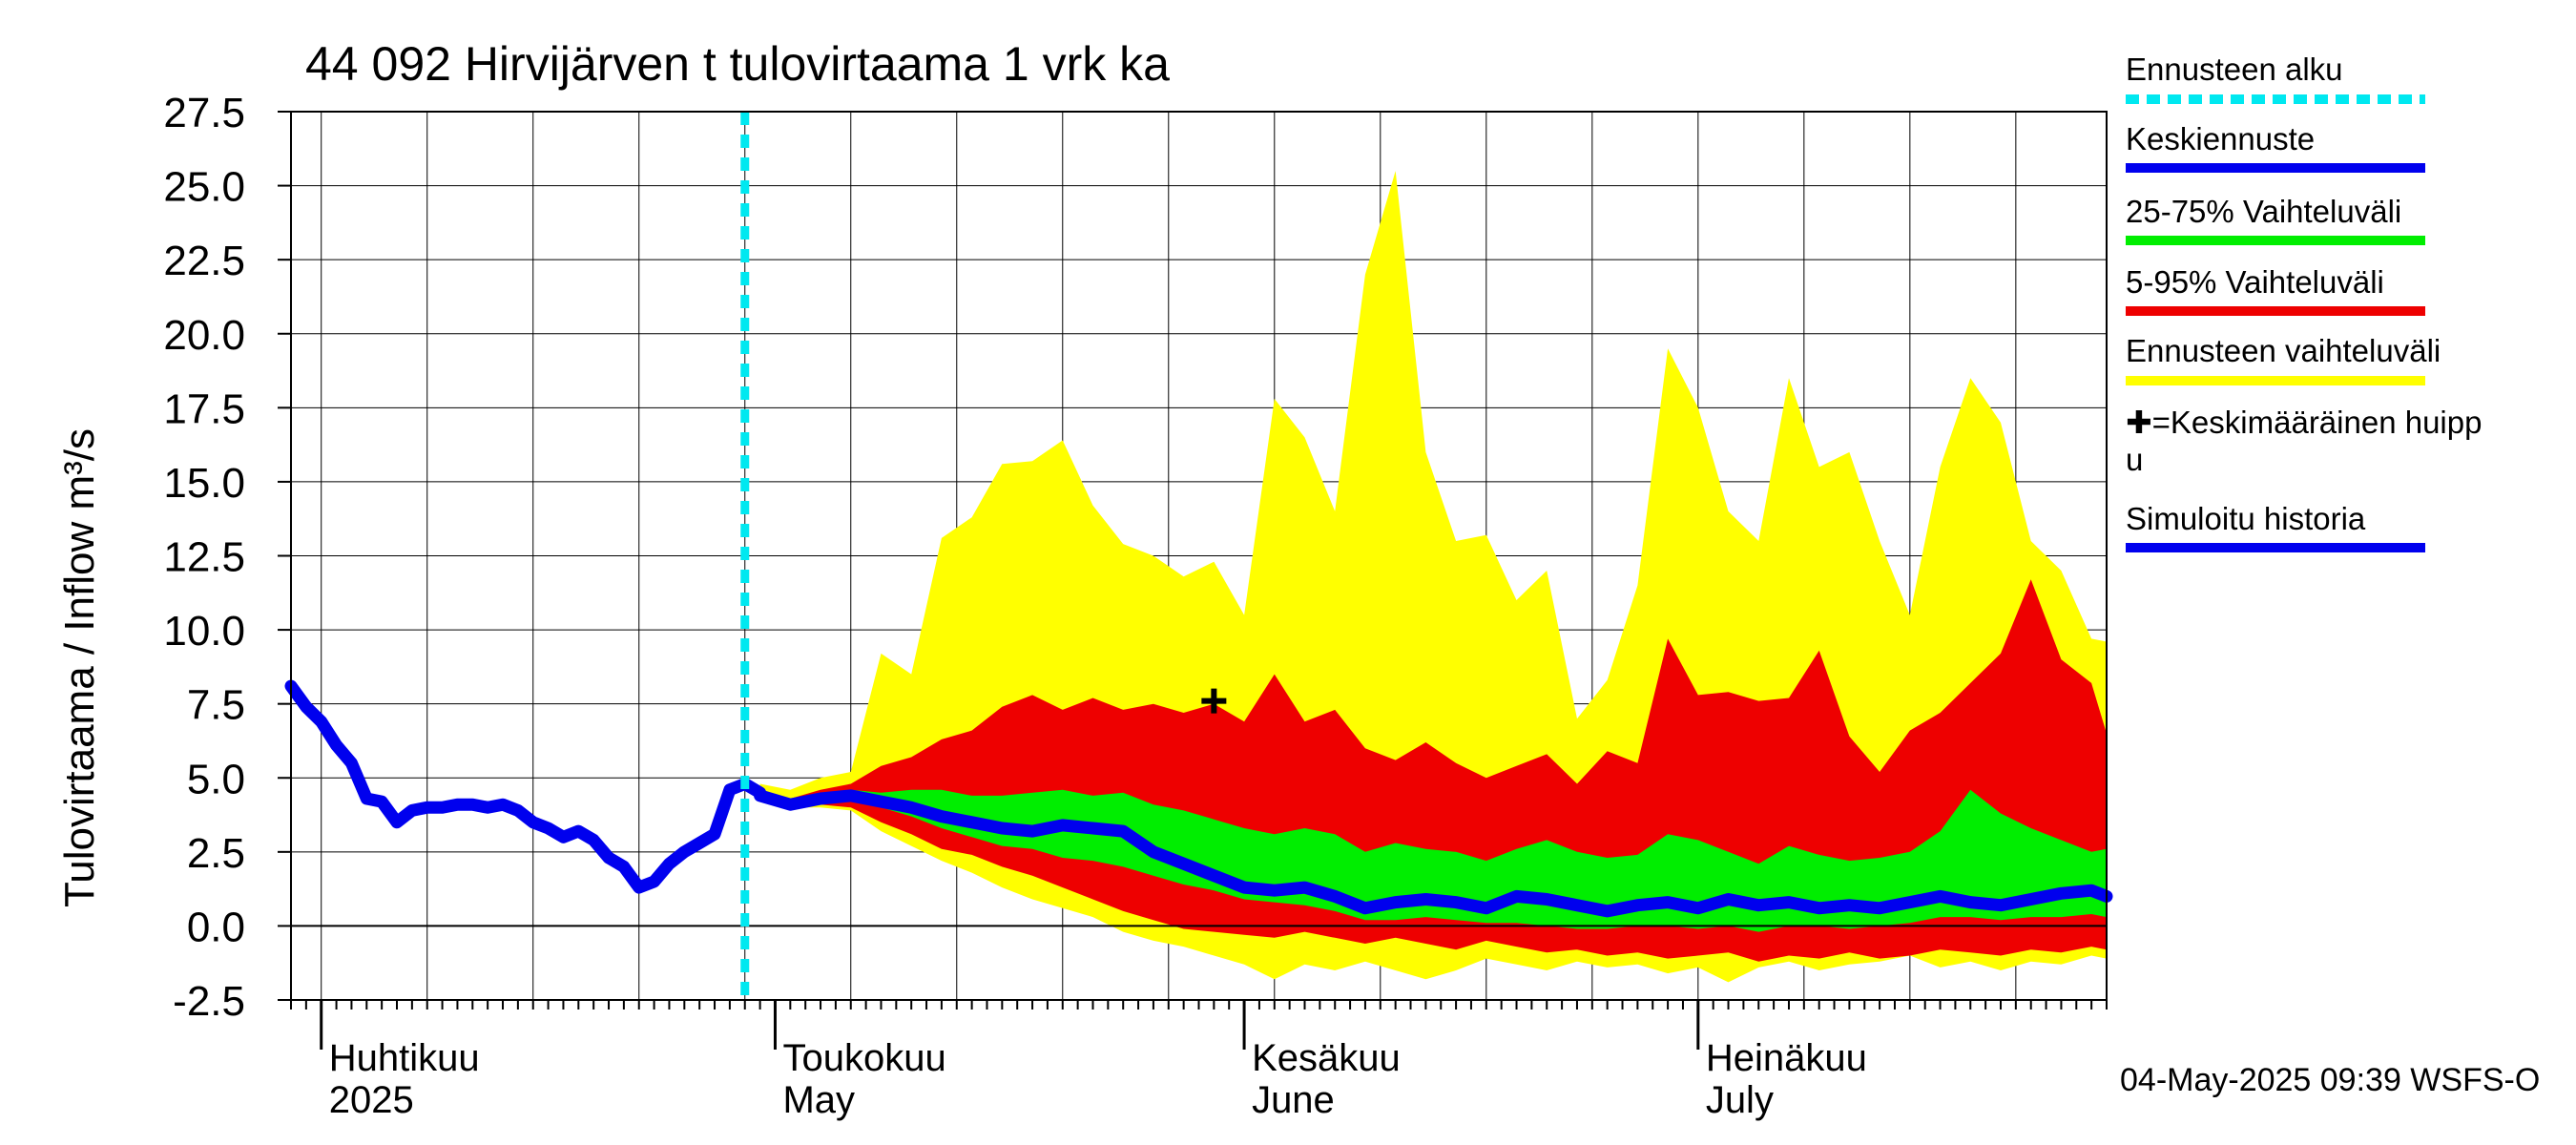  Describe the element at coordinates (1786, 1058) in the screenshot. I see `x-month-label: Heinäkuu` at that location.